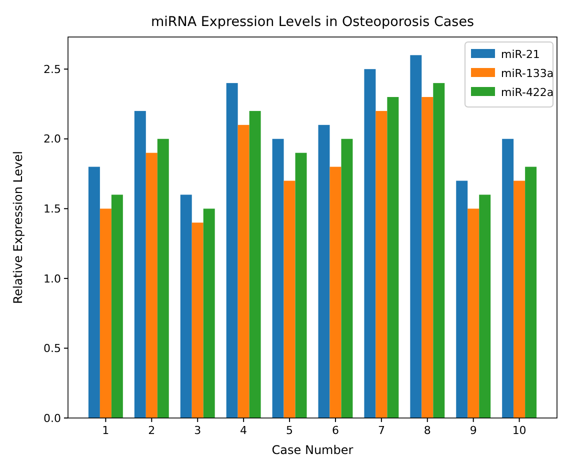 Image resolution: width=569 pixels, height=459 pixels. Describe the element at coordinates (52, 349) in the screenshot. I see `y-tick-label: 0.5` at that location.